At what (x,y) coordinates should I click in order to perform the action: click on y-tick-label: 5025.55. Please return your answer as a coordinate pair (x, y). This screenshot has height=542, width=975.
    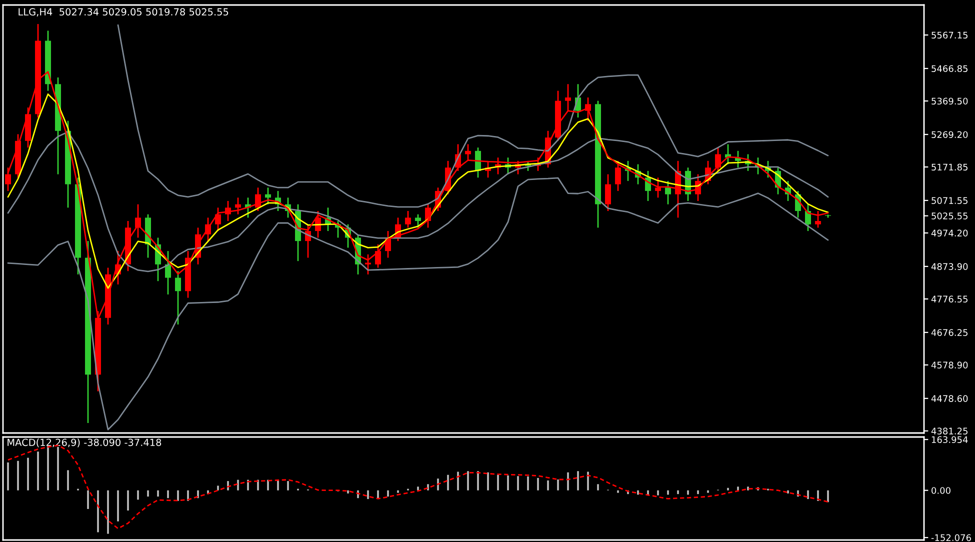
    Looking at the image, I should click on (950, 216).